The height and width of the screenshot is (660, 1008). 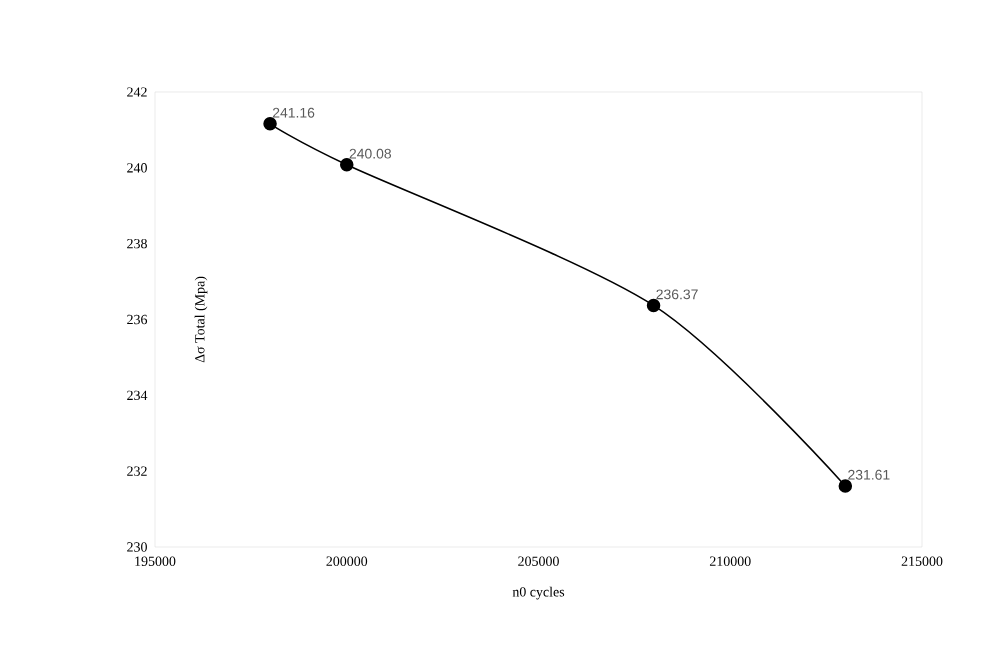 I want to click on data-label: 236.37, so click(x=677, y=294).